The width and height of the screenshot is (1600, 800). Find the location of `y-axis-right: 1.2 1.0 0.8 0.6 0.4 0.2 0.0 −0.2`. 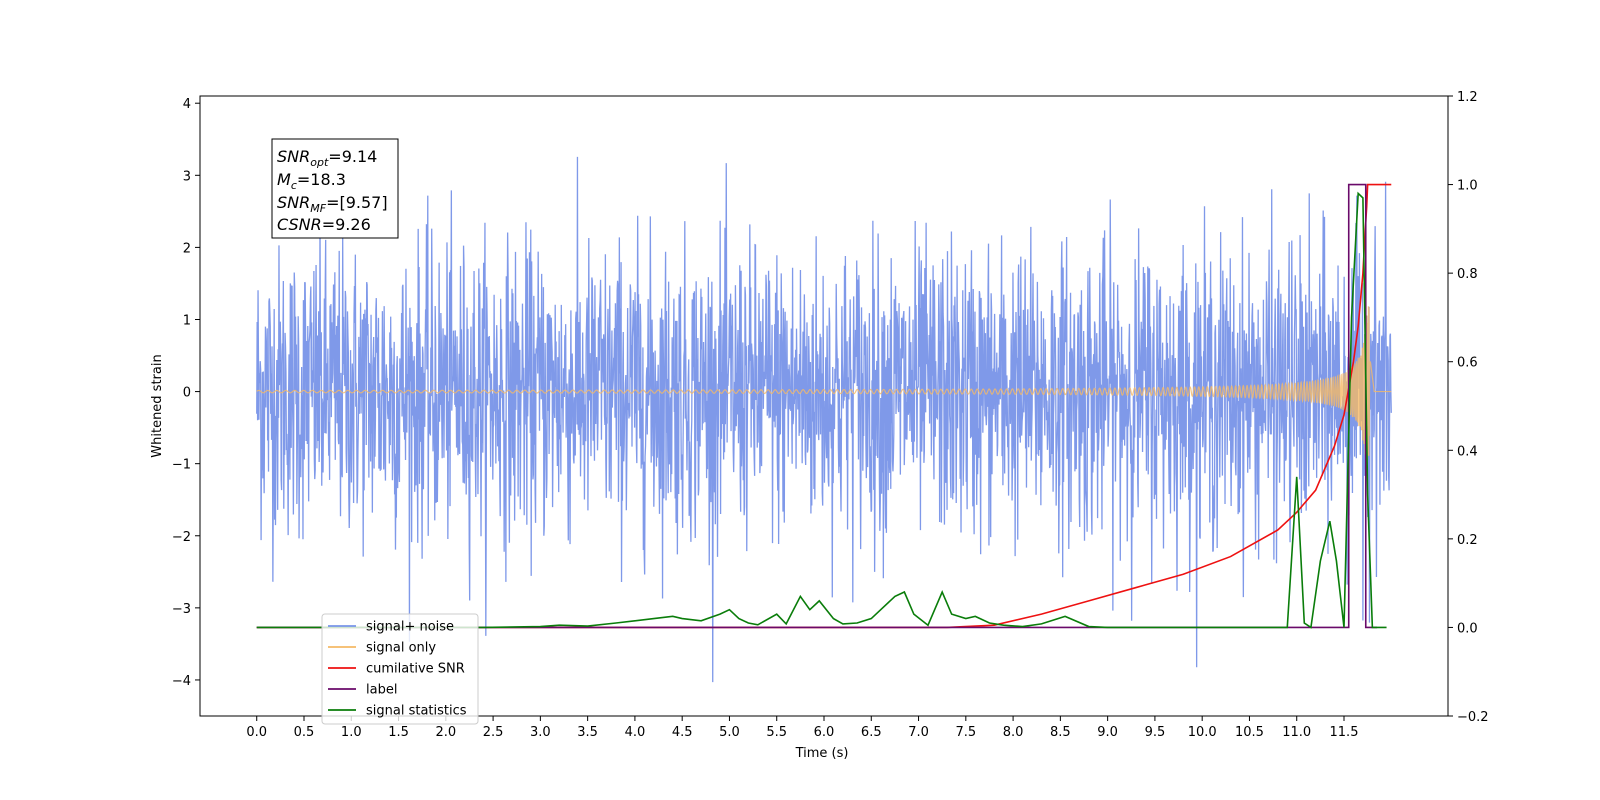

y-axis-right: 1.2 1.0 0.8 0.6 0.4 0.2 0.0 −0.2 is located at coordinates (1468, 407).